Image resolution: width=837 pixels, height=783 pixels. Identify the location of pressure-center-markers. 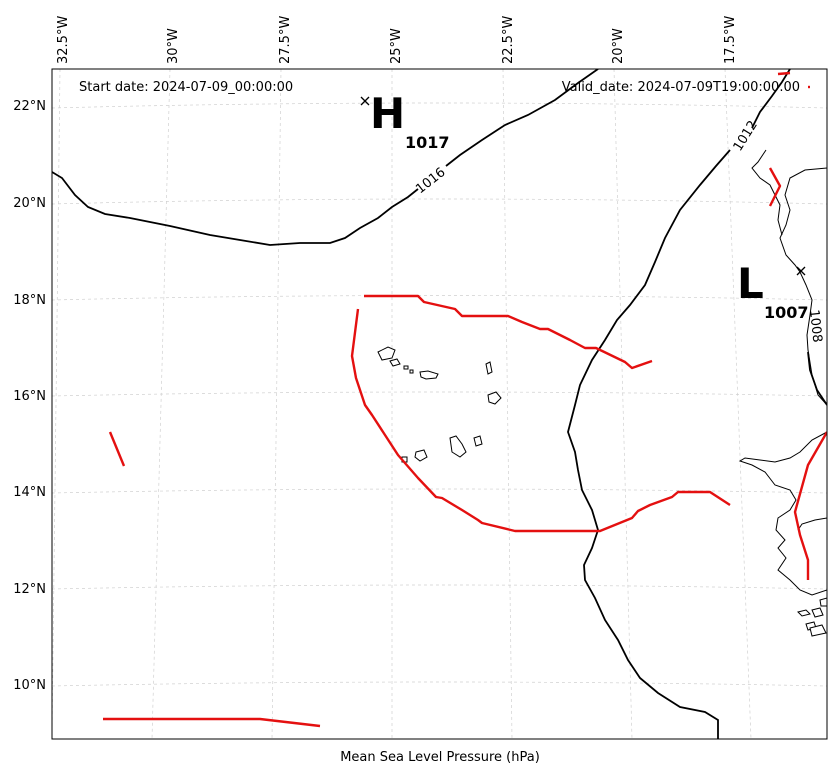
(583, 186).